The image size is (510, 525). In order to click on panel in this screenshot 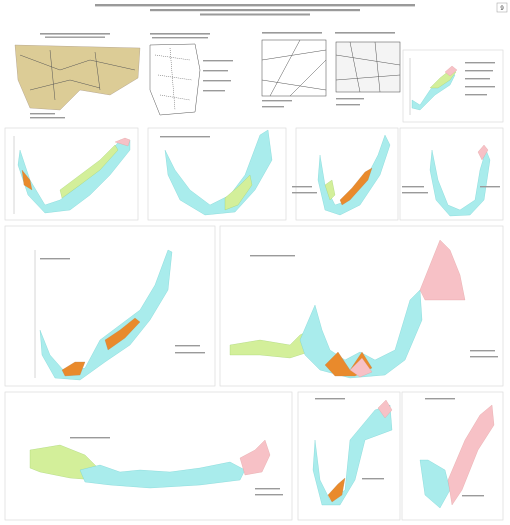, I will do `click(110, 306)`.